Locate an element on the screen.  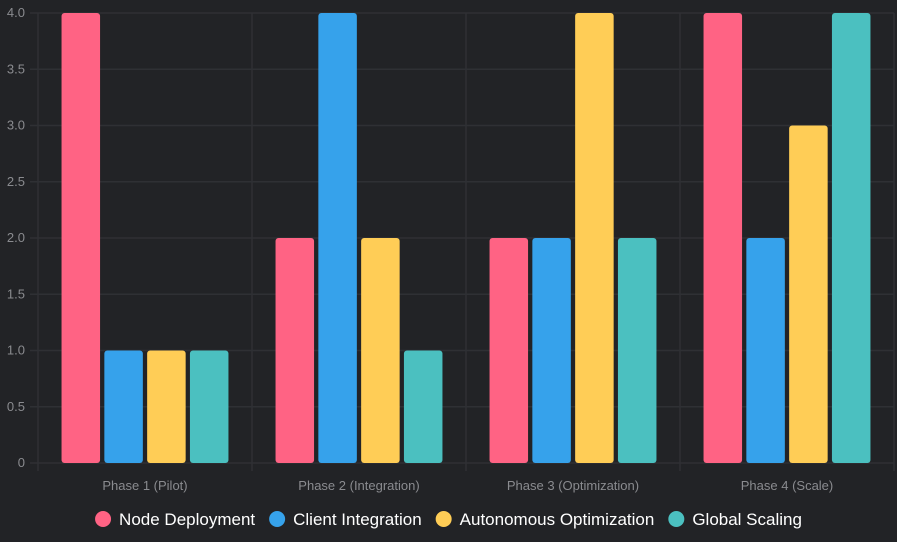
y-tick-label: 3.0 is located at coordinates (16, 125).